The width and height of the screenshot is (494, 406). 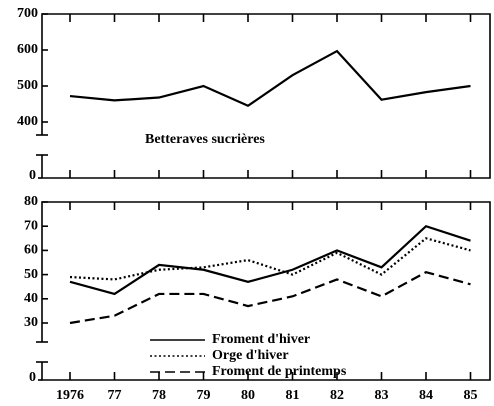 I want to click on y-tick-label: 60, so click(x=31, y=250).